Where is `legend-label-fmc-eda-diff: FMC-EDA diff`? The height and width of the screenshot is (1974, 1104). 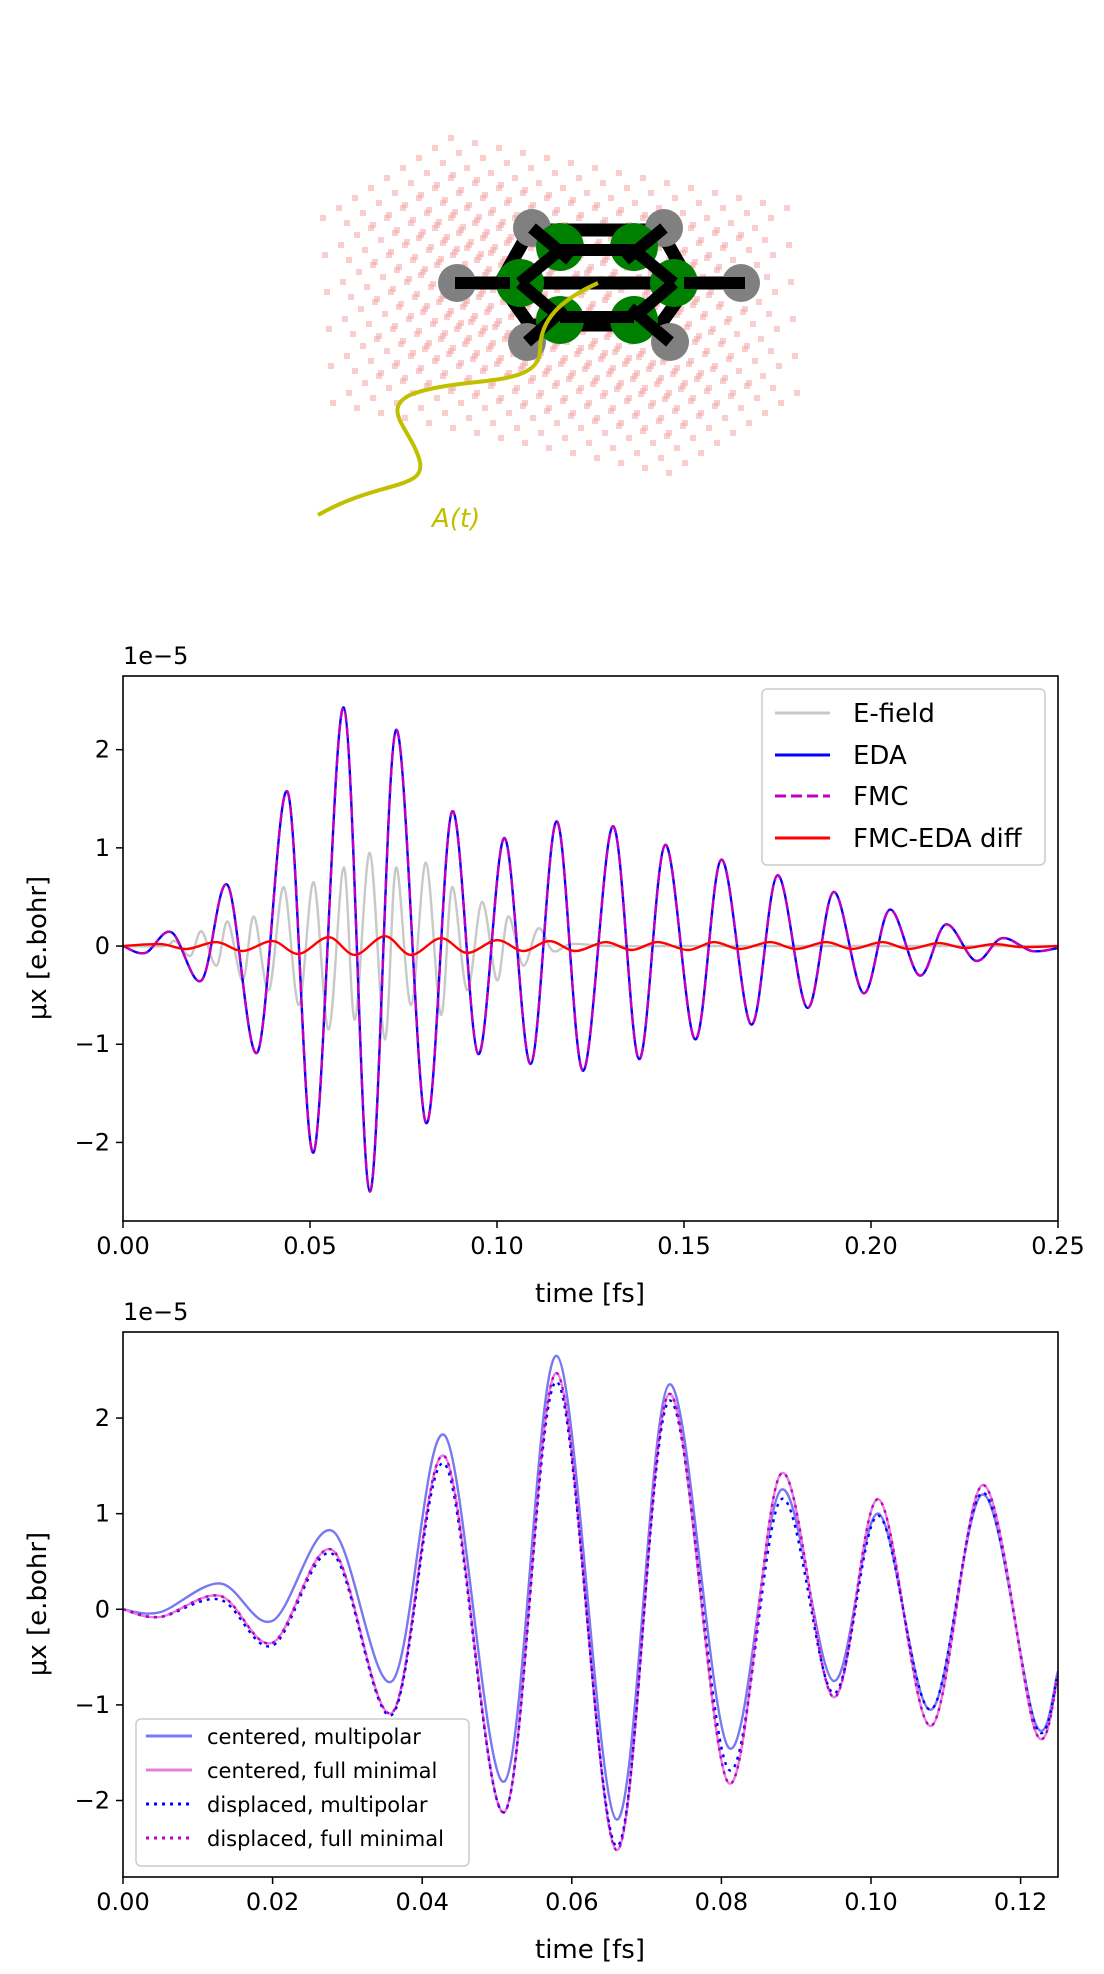 legend-label-fmc-eda-diff: FMC-EDA diff is located at coordinates (938, 839).